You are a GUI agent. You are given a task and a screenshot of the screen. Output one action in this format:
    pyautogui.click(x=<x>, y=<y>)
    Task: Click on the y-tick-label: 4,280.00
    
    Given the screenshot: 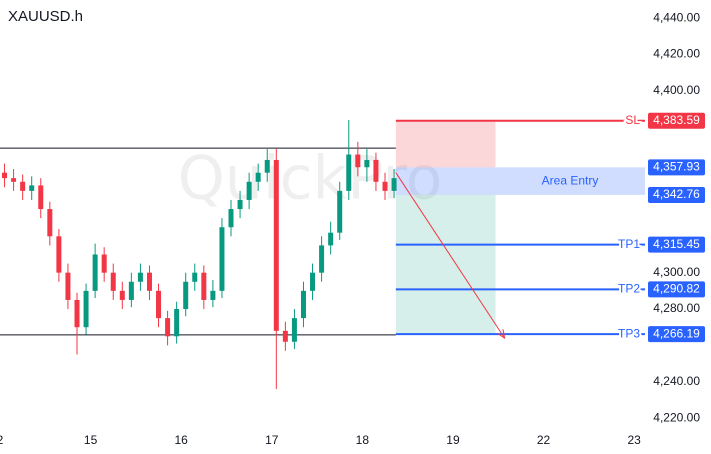 What is the action you would take?
    pyautogui.click(x=676, y=308)
    